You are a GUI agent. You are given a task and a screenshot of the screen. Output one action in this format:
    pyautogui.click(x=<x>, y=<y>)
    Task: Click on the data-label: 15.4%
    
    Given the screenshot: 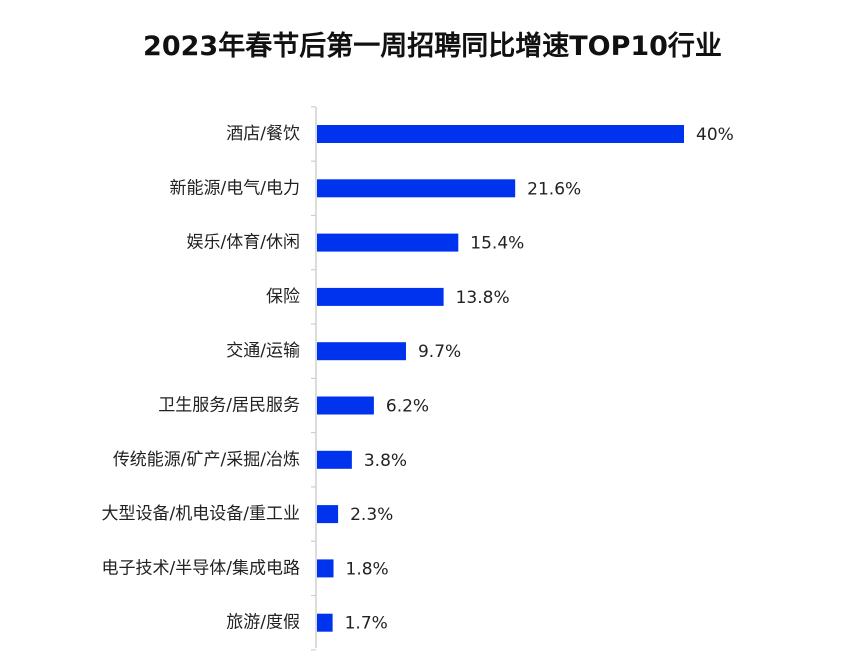 What is the action you would take?
    pyautogui.click(x=497, y=244)
    